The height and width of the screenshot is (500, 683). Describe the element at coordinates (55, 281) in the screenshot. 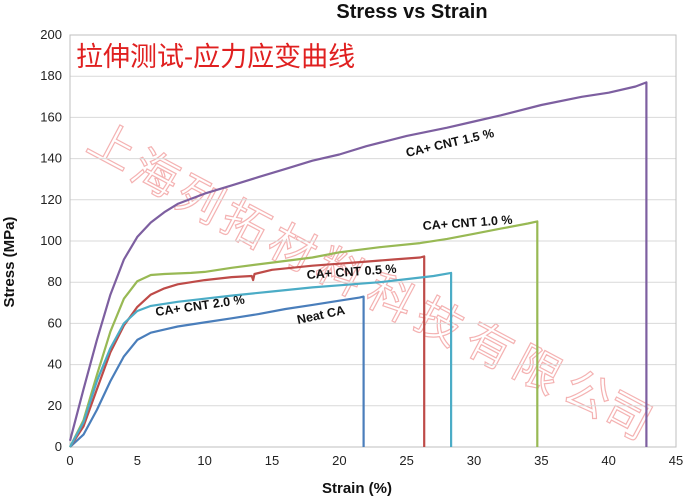

I see `y-tick-label: 80` at that location.